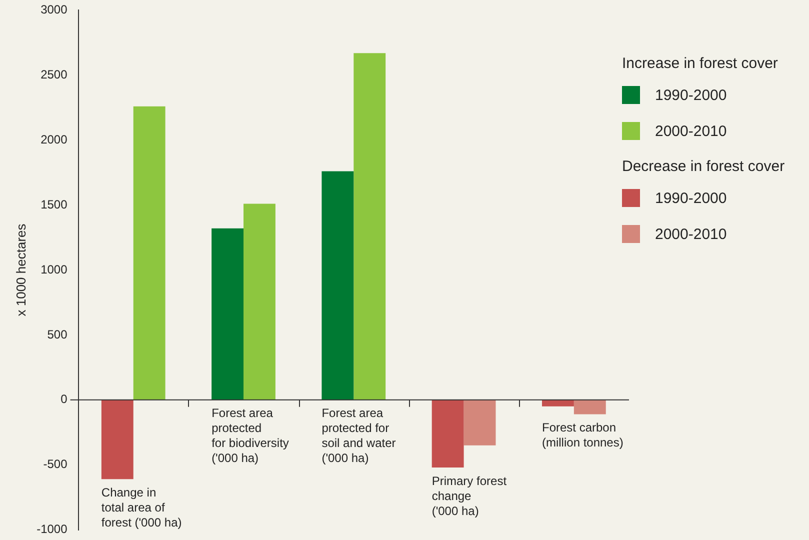 Image resolution: width=809 pixels, height=540 pixels. I want to click on annotation: Decrease in forest cover, so click(703, 166).